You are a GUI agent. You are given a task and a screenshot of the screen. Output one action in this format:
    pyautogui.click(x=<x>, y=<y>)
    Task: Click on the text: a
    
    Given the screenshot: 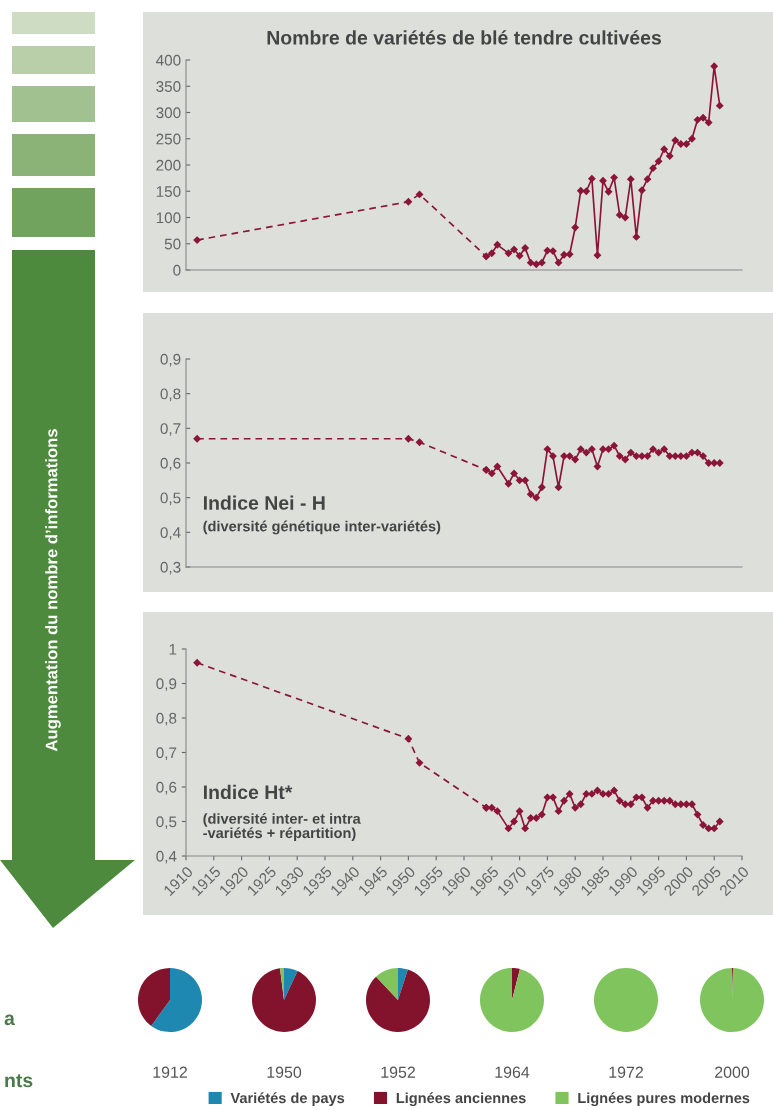 What is the action you would take?
    pyautogui.click(x=9, y=1020)
    